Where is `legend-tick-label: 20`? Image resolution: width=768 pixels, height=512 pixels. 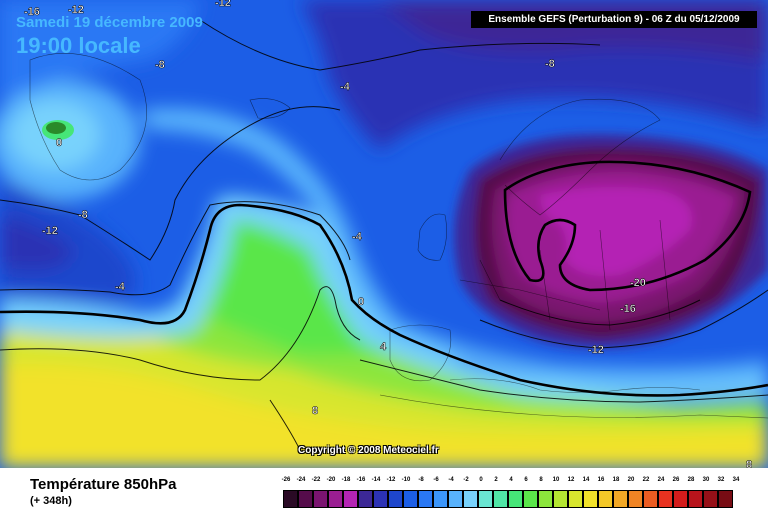
legend-tick-label: 20 is located at coordinates (631, 480).